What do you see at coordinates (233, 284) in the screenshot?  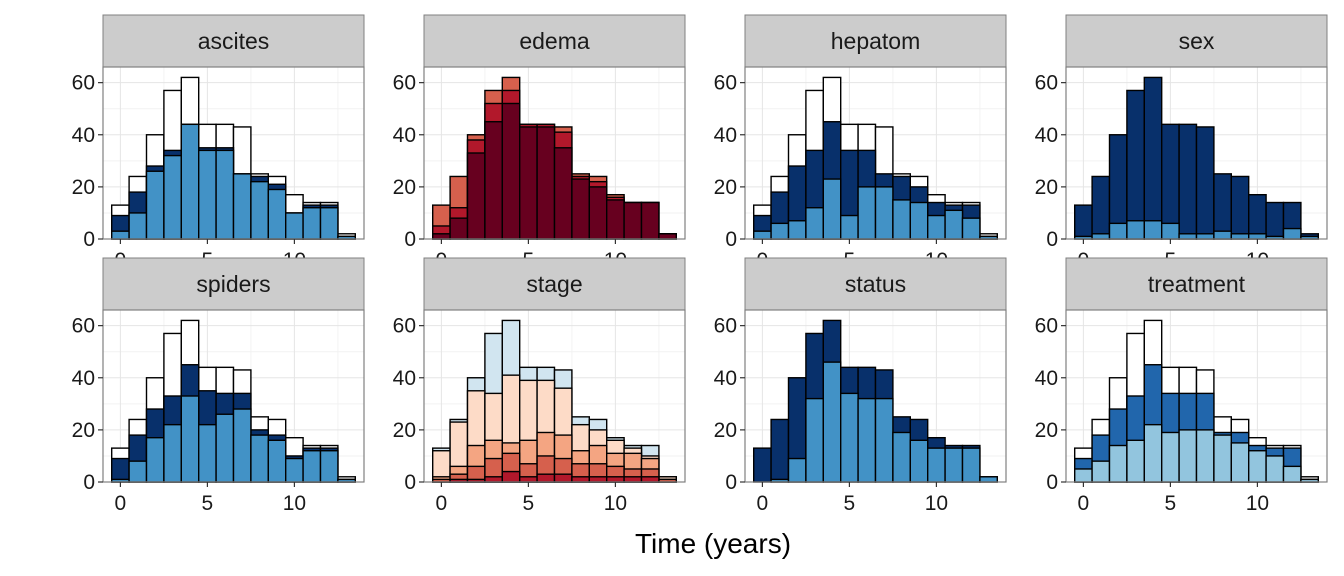 I see `strip-label: spiders` at bounding box center [233, 284].